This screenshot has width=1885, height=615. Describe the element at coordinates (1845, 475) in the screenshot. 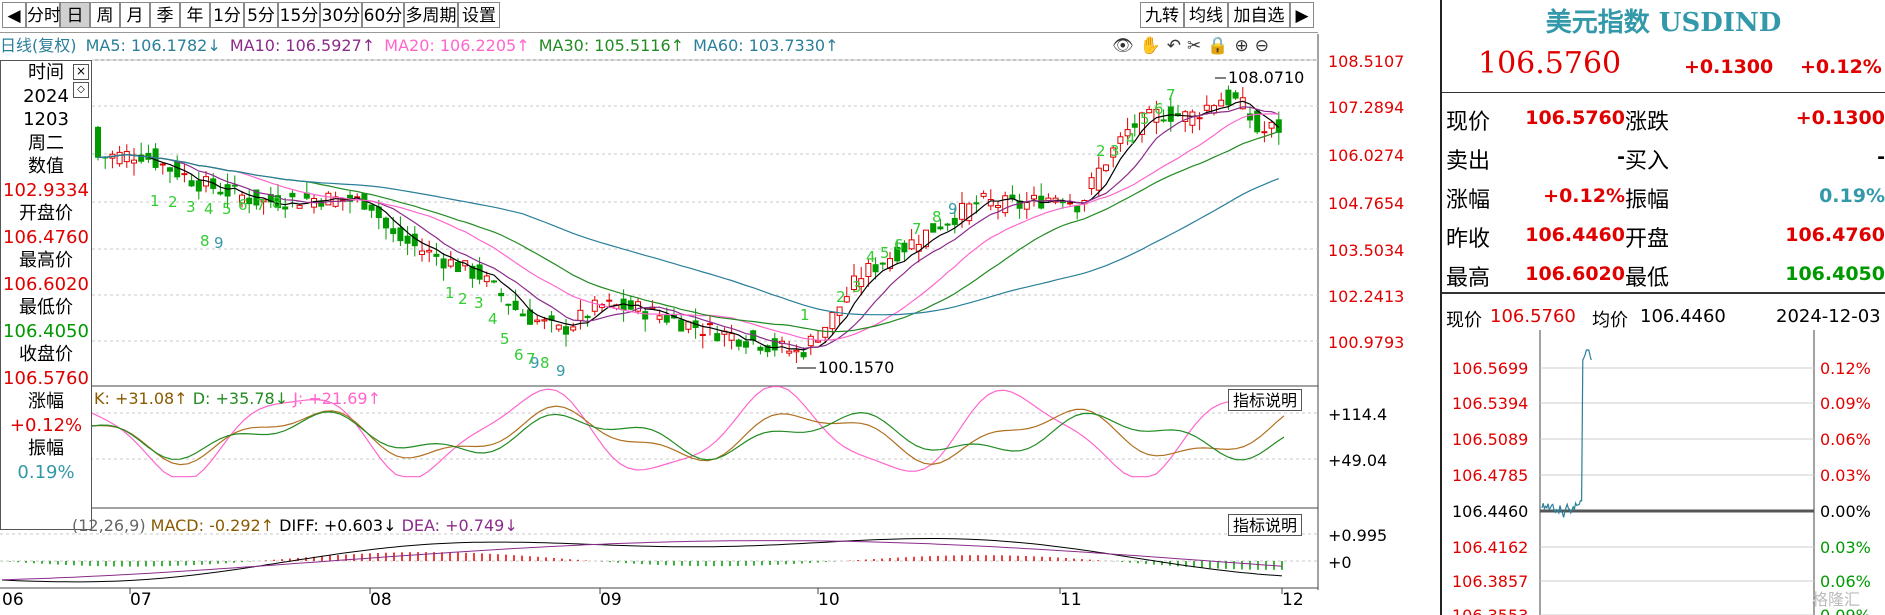

I see `intraday-right-axis-label: 0.03%` at that location.